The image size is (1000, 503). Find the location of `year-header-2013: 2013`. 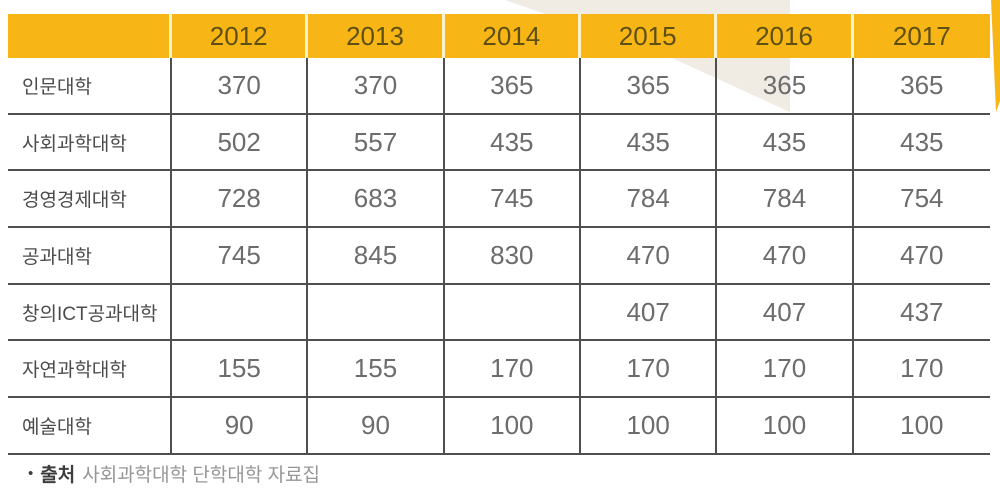

year-header-2013: 2013 is located at coordinates (376, 36).